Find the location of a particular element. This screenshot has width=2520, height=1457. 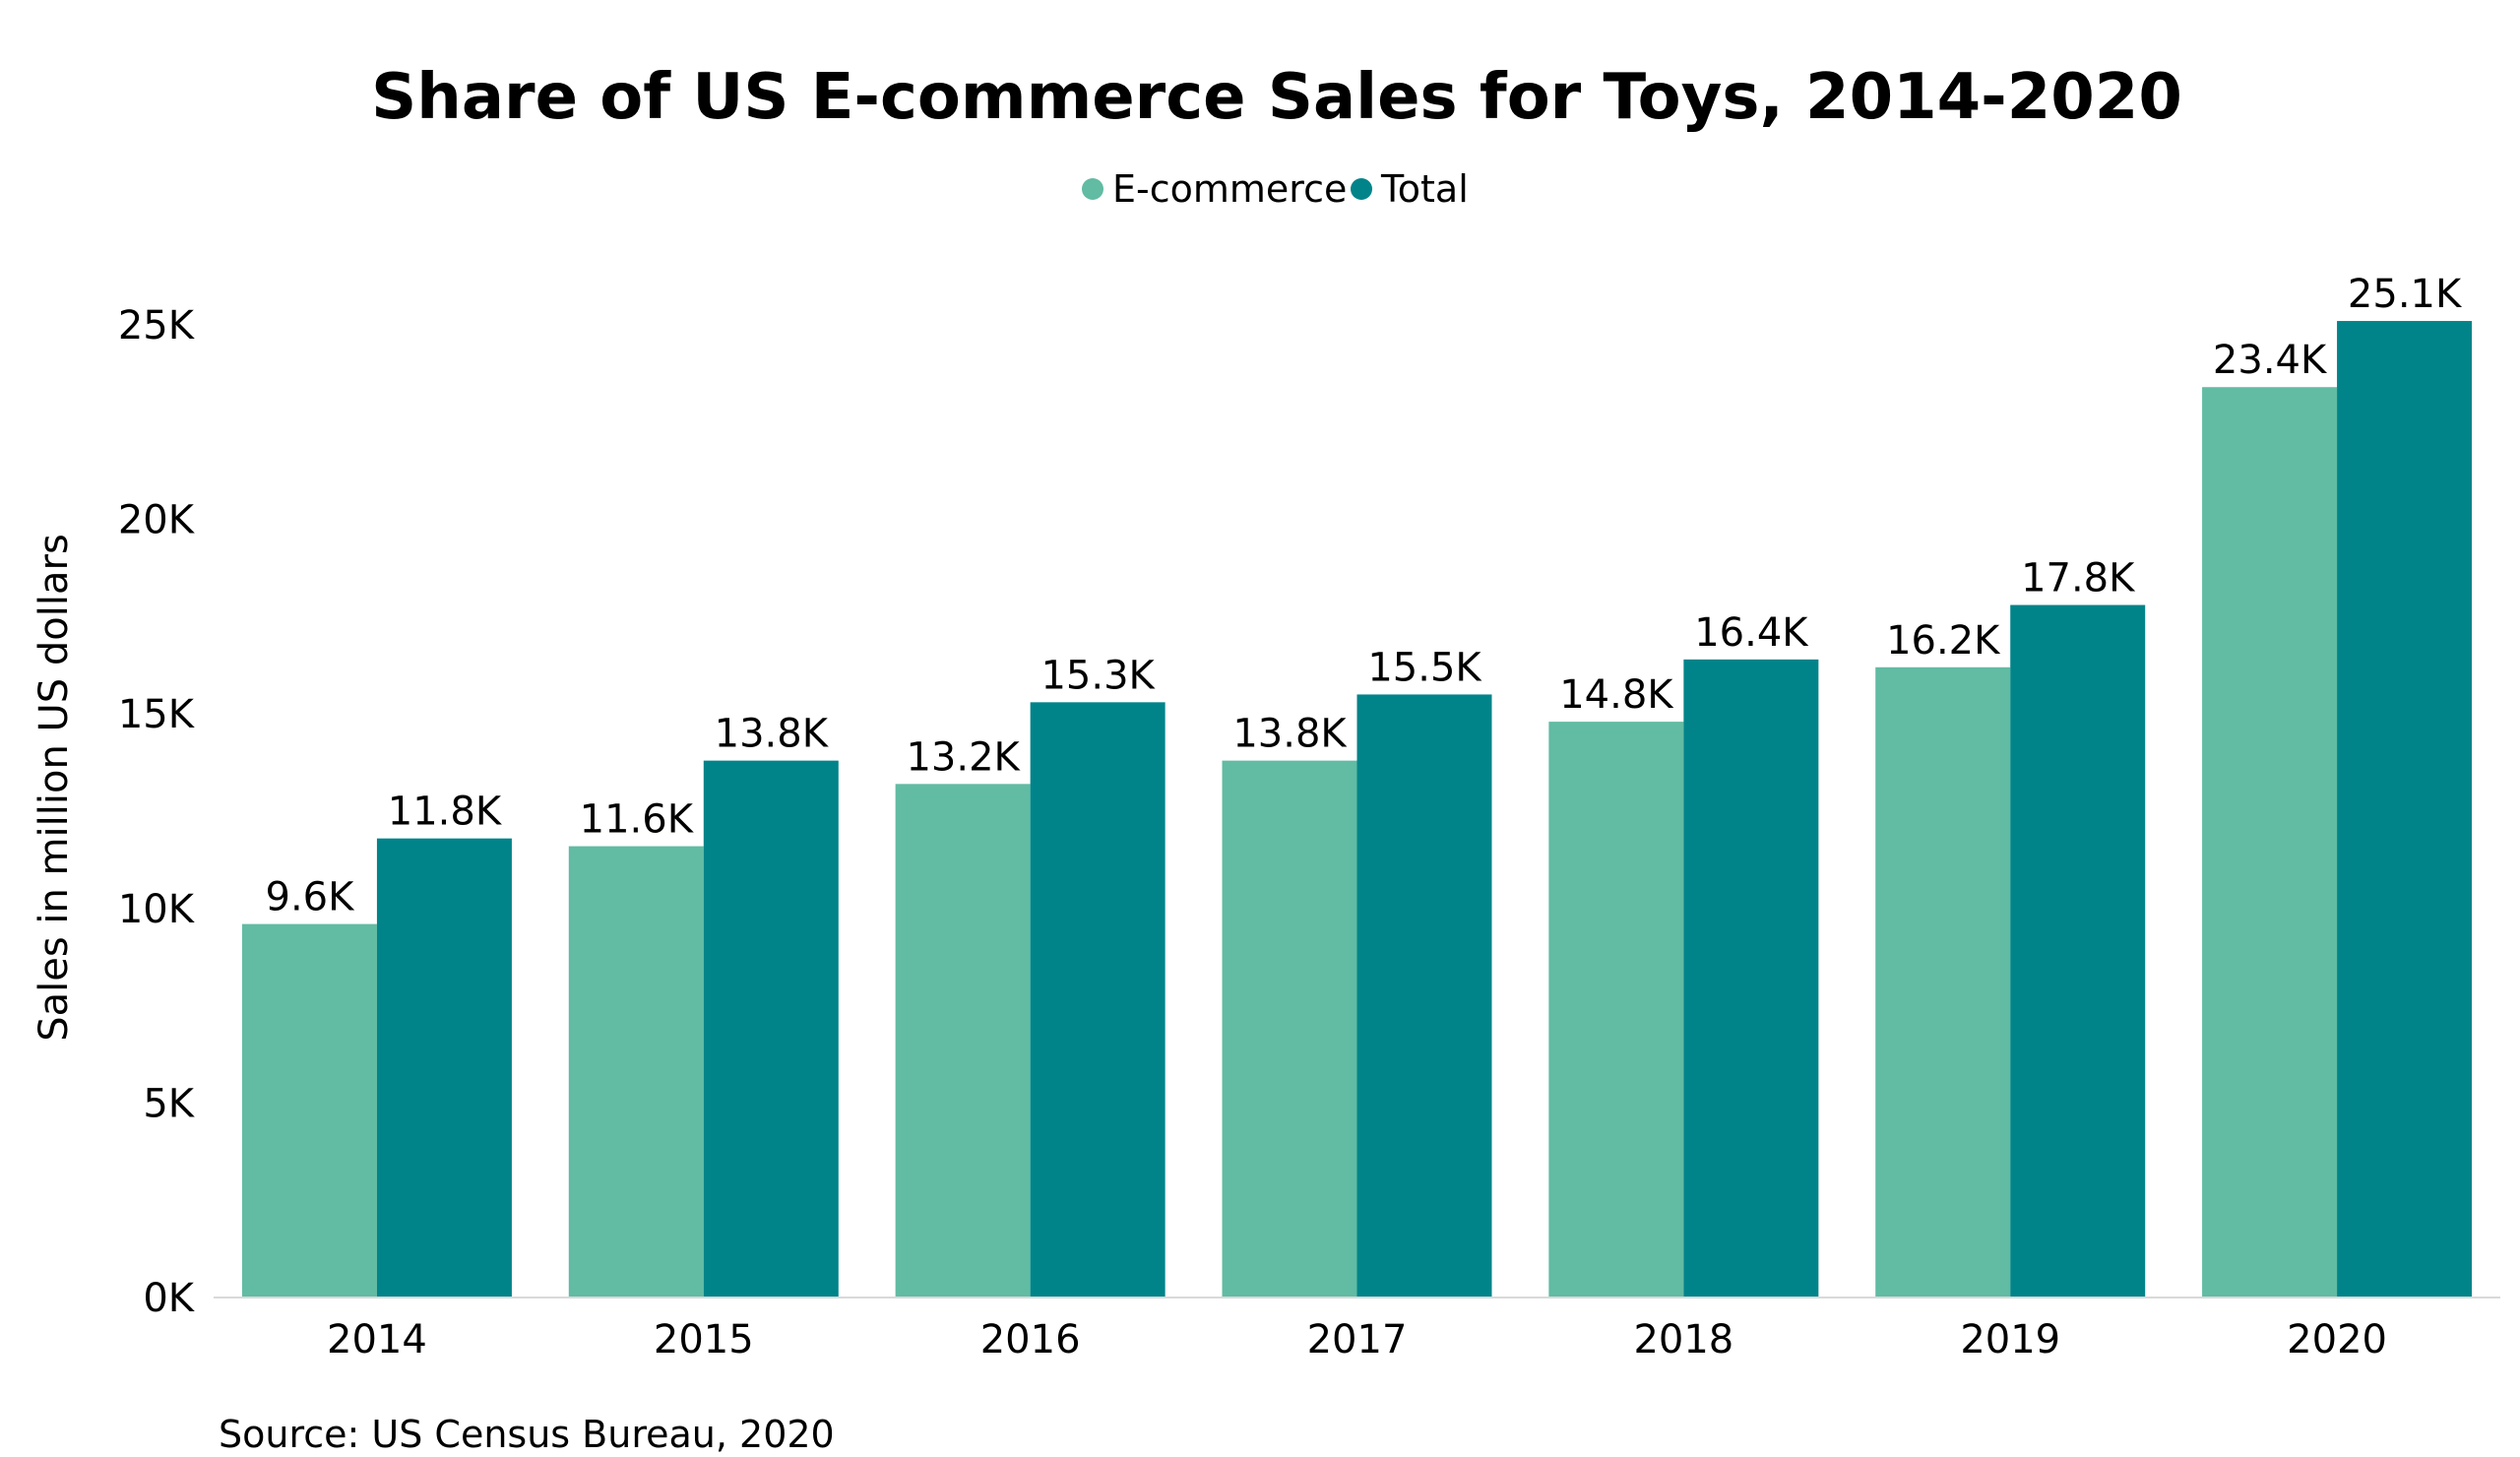

bar-total-2017 is located at coordinates (1424, 996).